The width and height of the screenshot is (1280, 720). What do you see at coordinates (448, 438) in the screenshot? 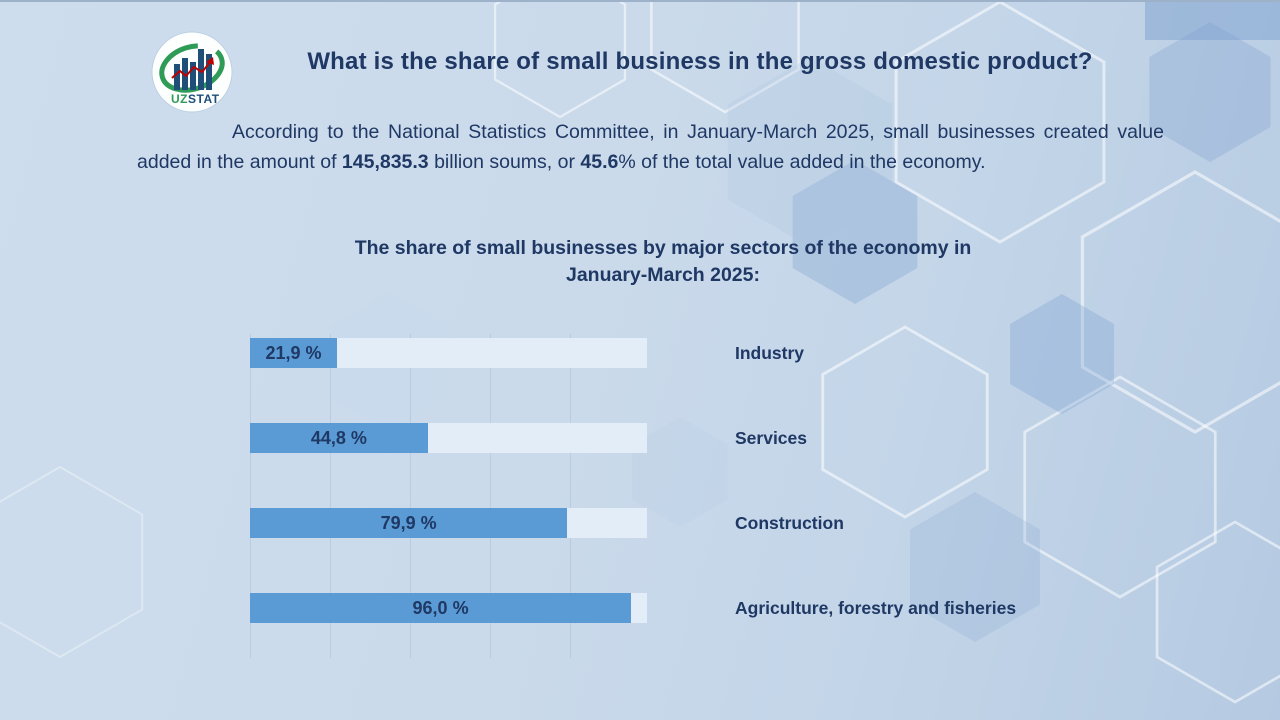
I see `bar-track: 44,8 %` at bounding box center [448, 438].